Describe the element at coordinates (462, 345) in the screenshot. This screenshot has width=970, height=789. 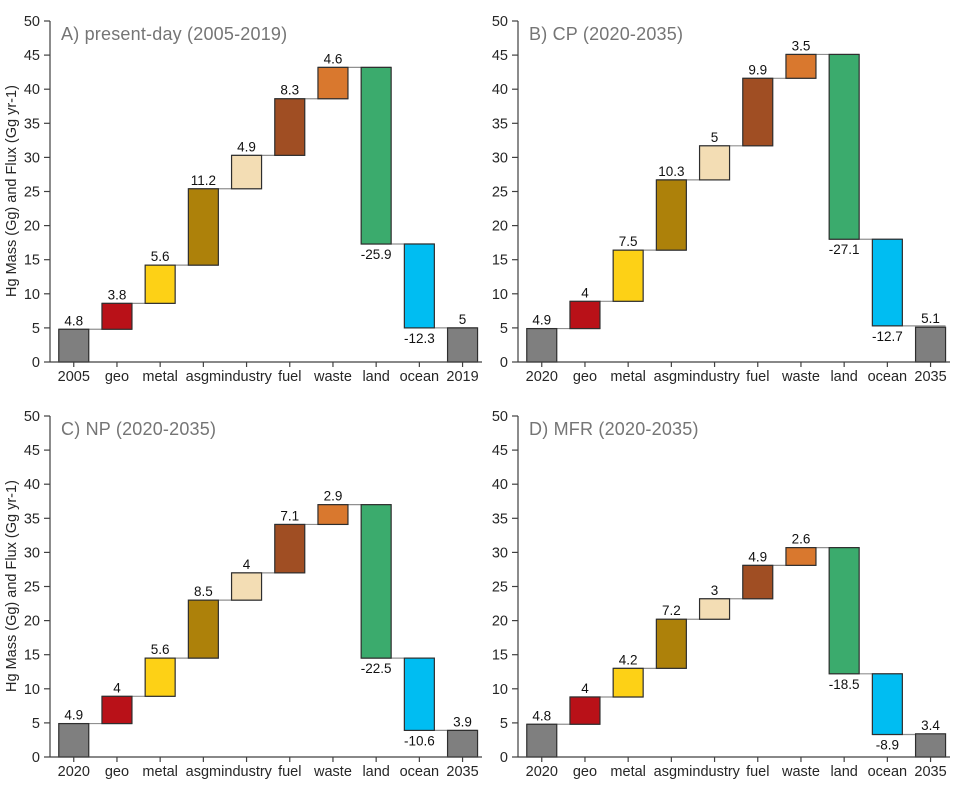
I see `bar-2019` at that location.